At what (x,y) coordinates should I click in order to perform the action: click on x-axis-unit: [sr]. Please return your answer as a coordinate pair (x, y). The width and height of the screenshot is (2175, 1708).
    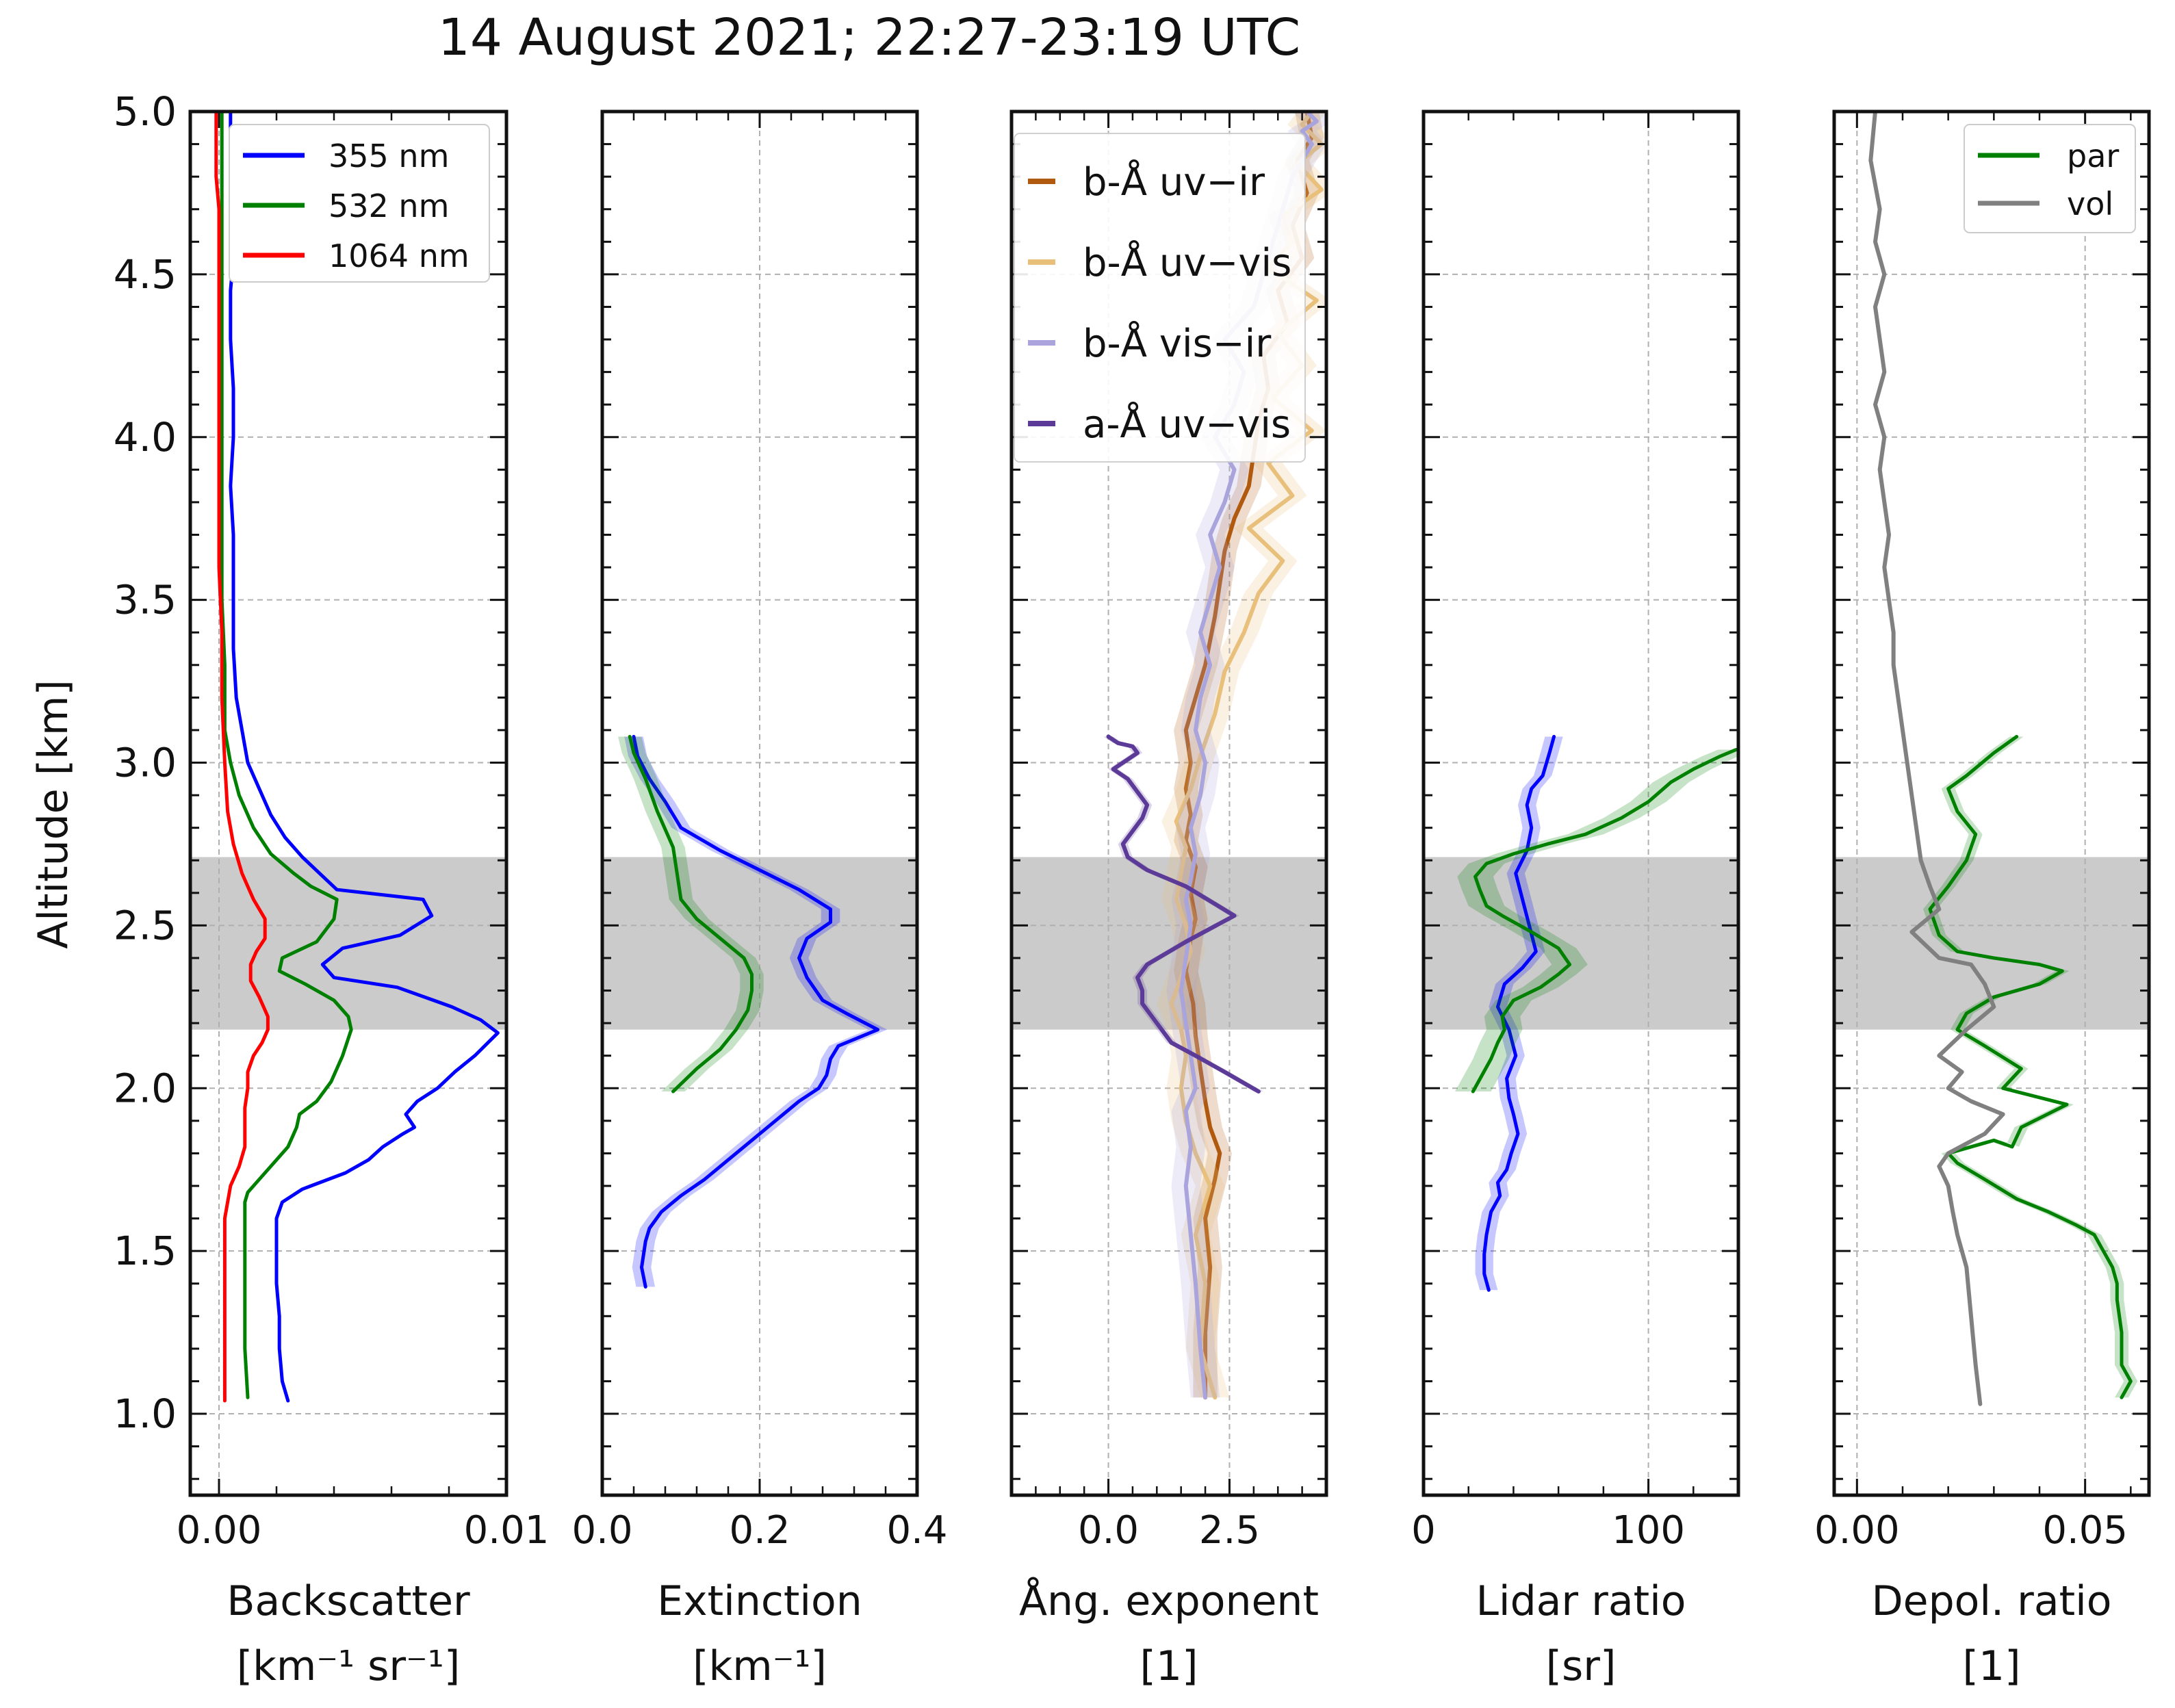
    Looking at the image, I should click on (1581, 1666).